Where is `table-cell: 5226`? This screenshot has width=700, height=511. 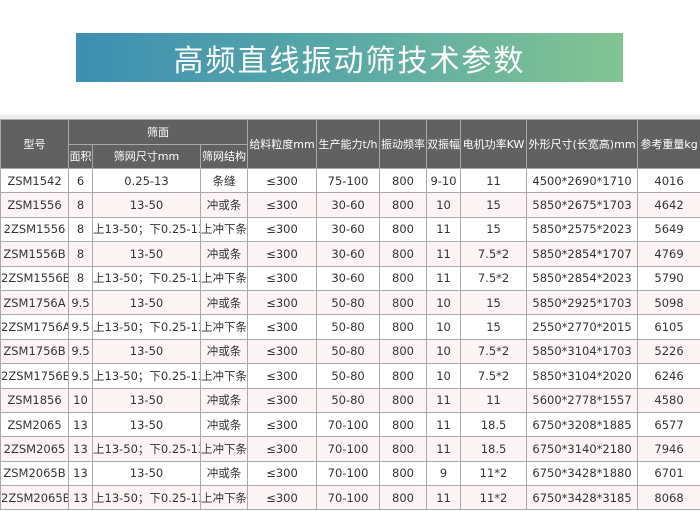 table-cell: 5226 is located at coordinates (668, 351).